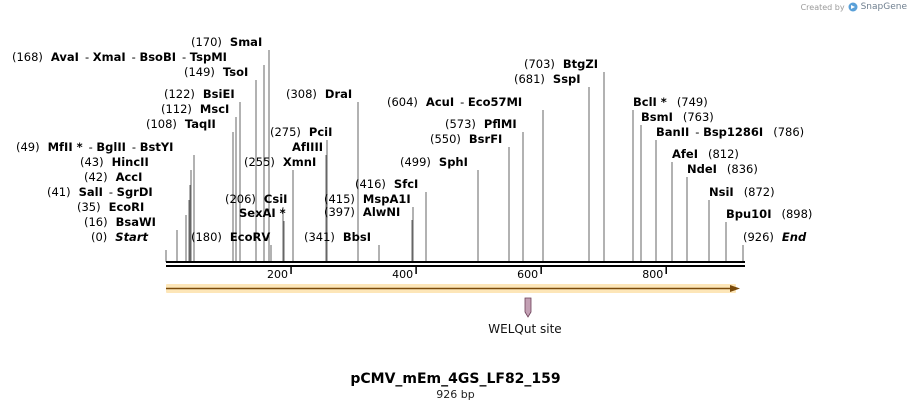 The height and width of the screenshot is (411, 911). I want to click on enzyme-name: BsmI, so click(657, 117).